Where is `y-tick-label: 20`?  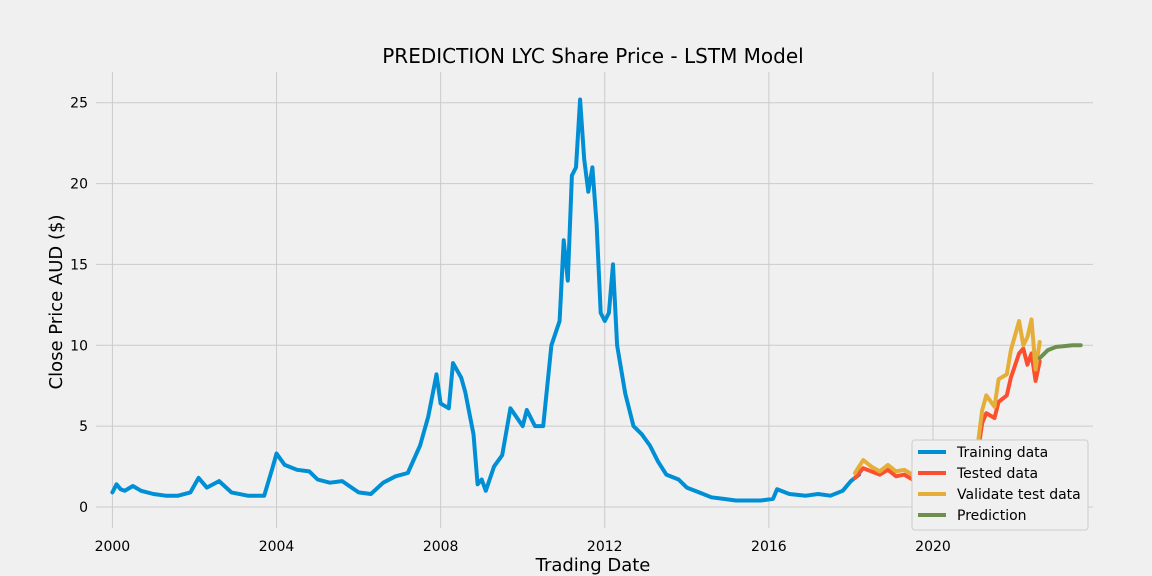
y-tick-label: 20 is located at coordinates (79, 185).